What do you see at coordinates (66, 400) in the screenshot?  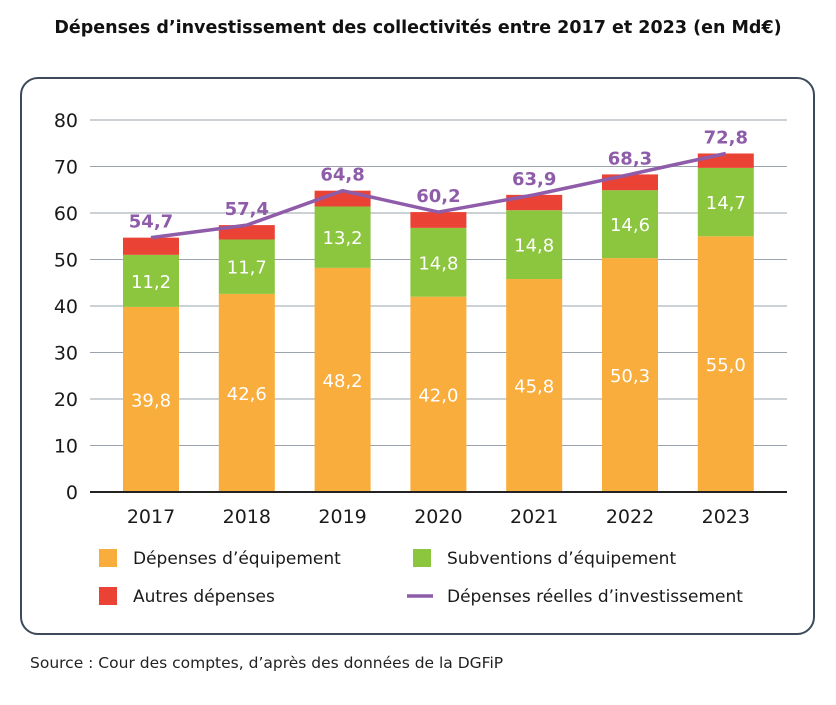 I see `y-tick-label: 20` at bounding box center [66, 400].